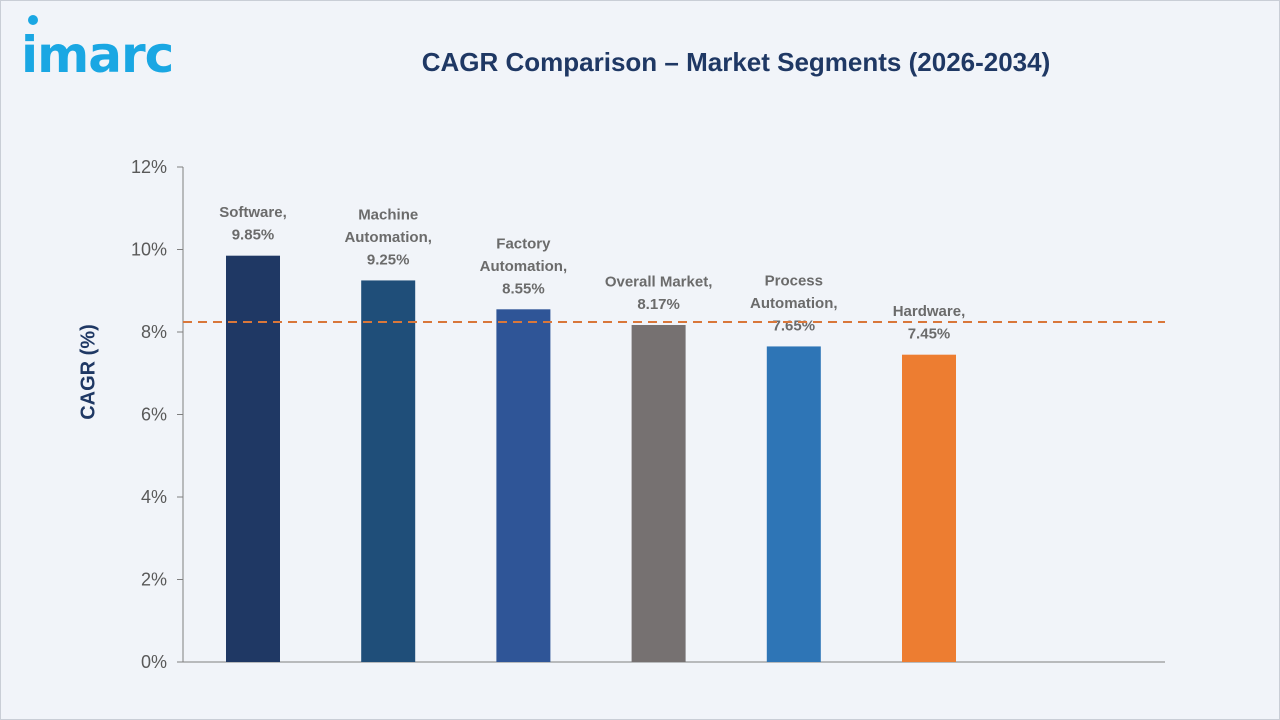 Image resolution: width=1280 pixels, height=720 pixels. What do you see at coordinates (154, 580) in the screenshot?
I see `y-tick-label: 2%` at bounding box center [154, 580].